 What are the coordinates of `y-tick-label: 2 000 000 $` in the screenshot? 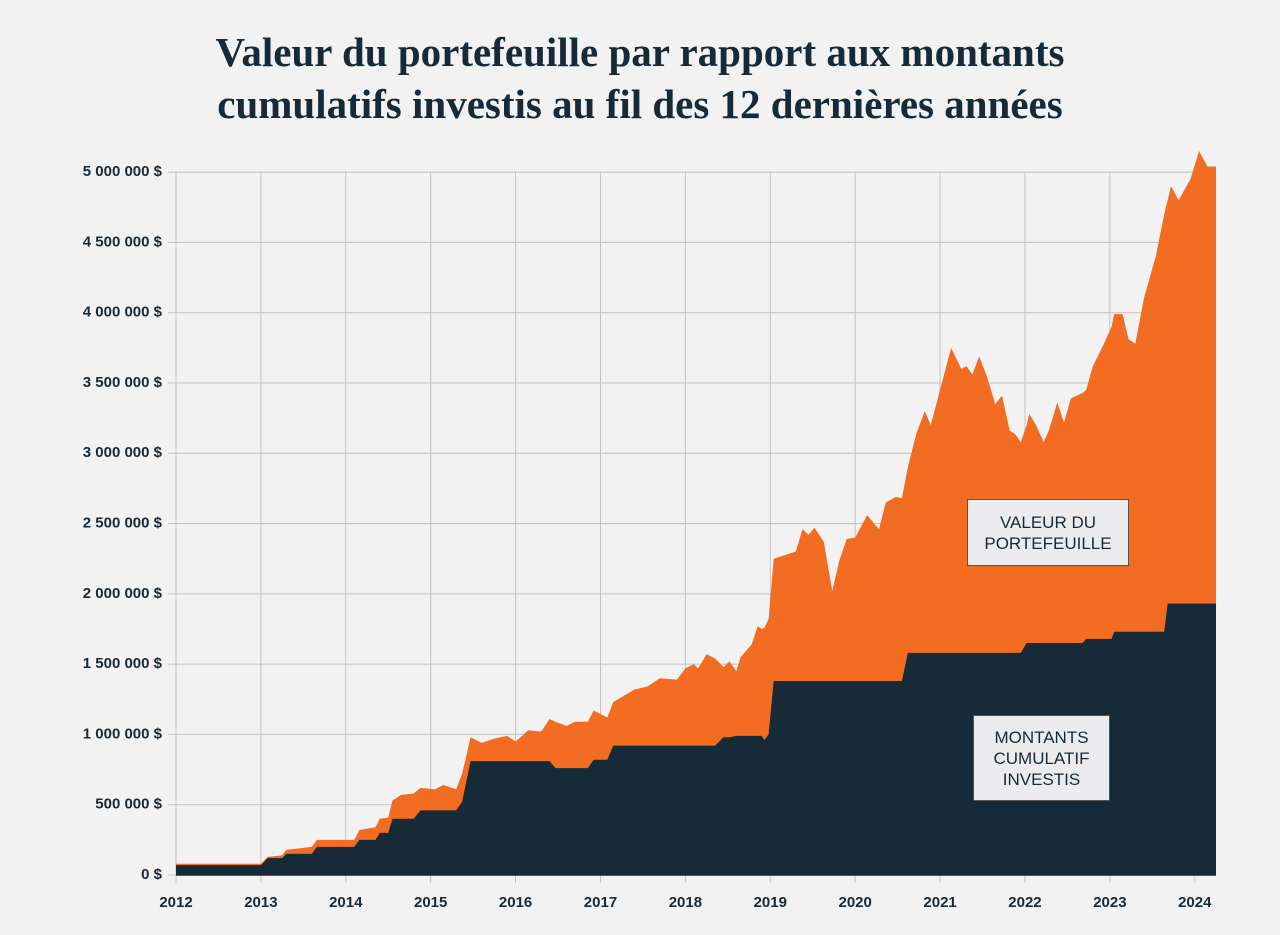 It's located at (123, 593).